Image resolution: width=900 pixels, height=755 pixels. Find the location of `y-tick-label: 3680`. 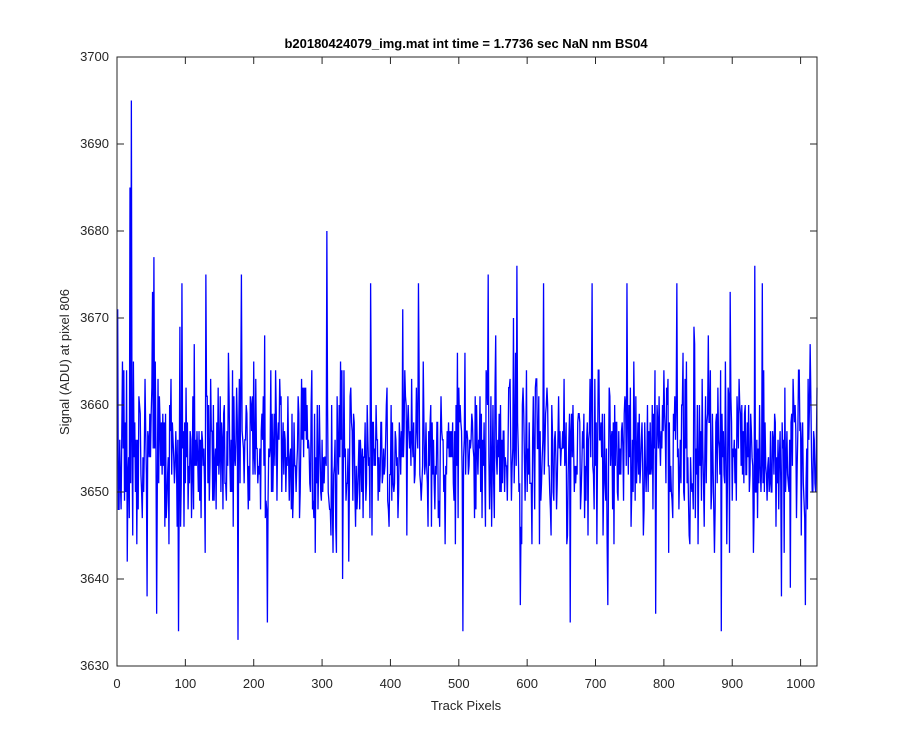

y-tick-label: 3680 is located at coordinates (94, 230).